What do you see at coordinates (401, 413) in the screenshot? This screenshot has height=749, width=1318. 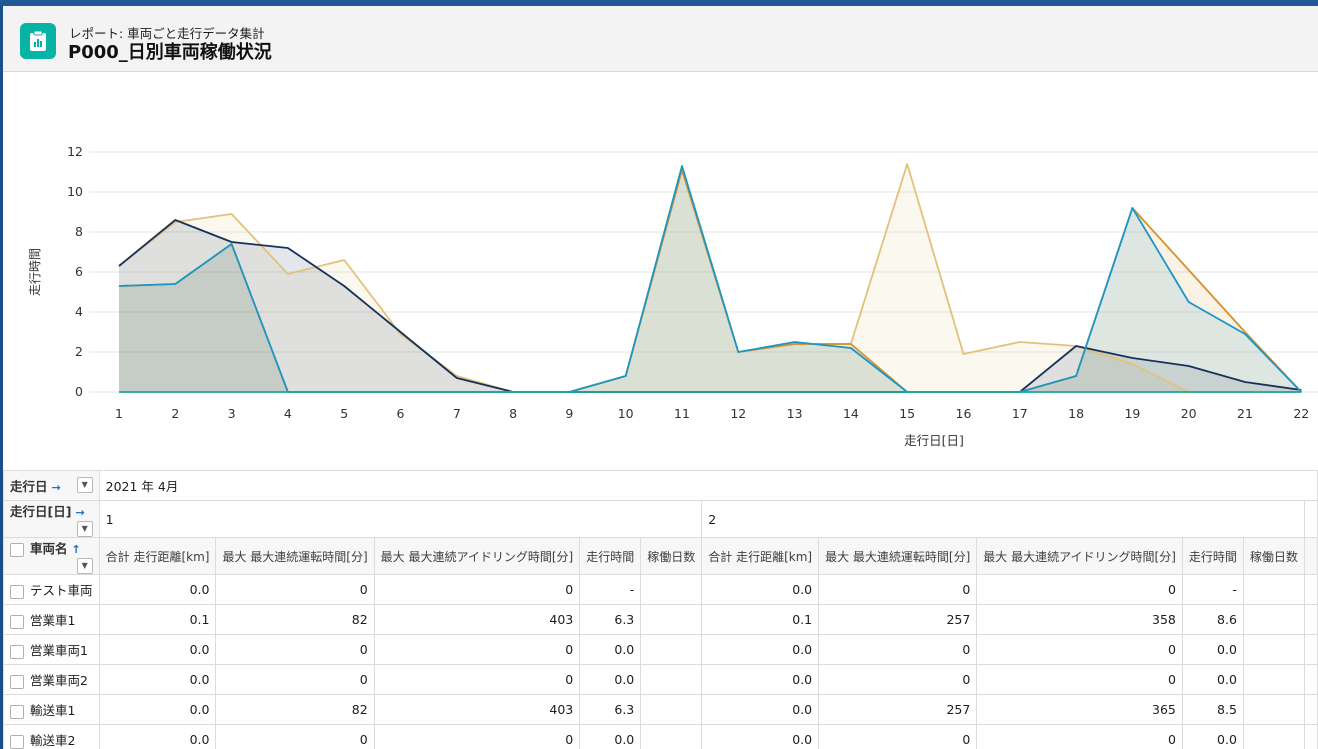 I see `x-tick-label: 6` at bounding box center [401, 413].